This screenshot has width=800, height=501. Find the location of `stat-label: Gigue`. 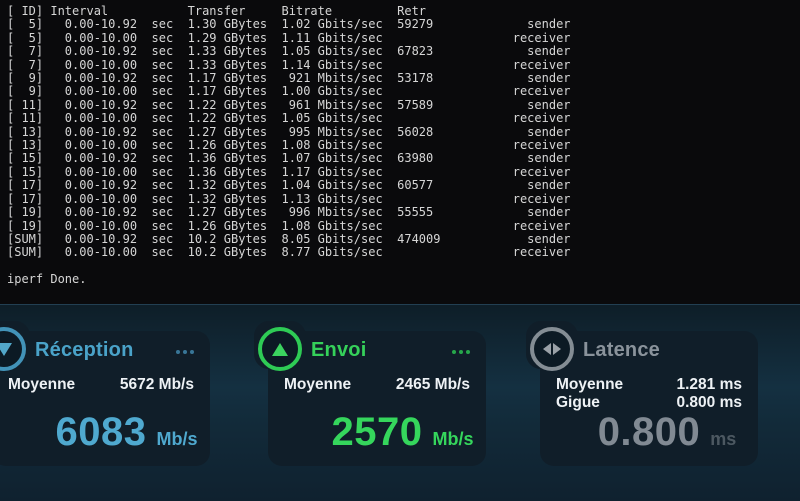

stat-label: Gigue is located at coordinates (578, 402).